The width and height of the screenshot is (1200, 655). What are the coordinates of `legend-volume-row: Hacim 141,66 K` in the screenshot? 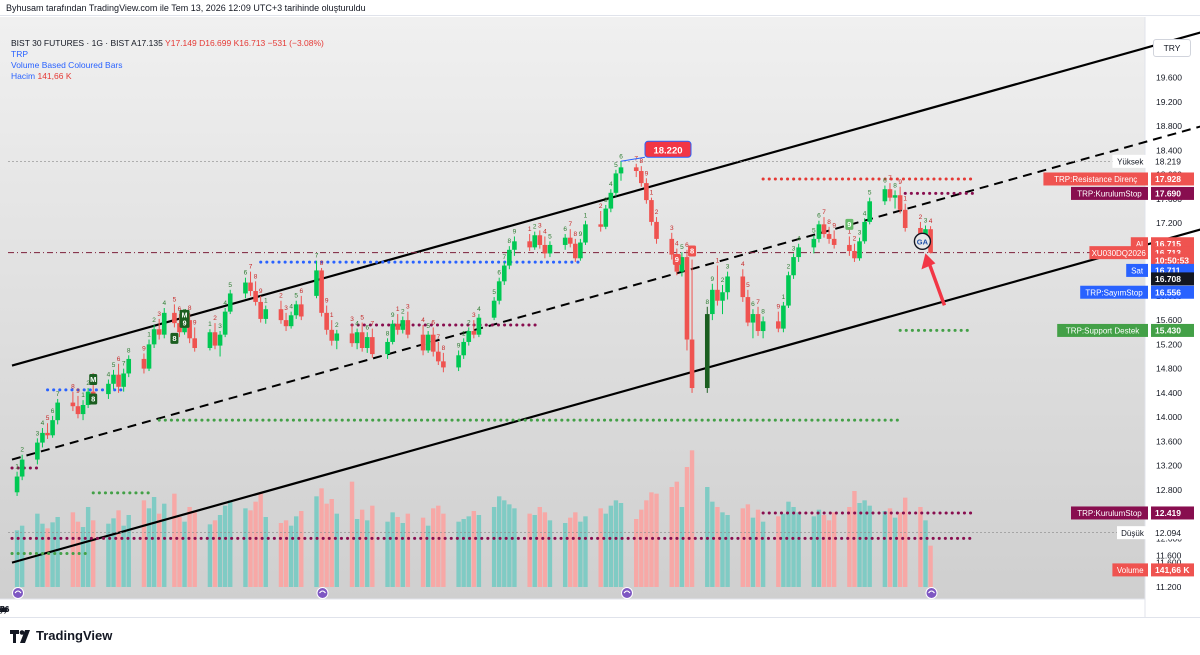 It's located at (167, 76).